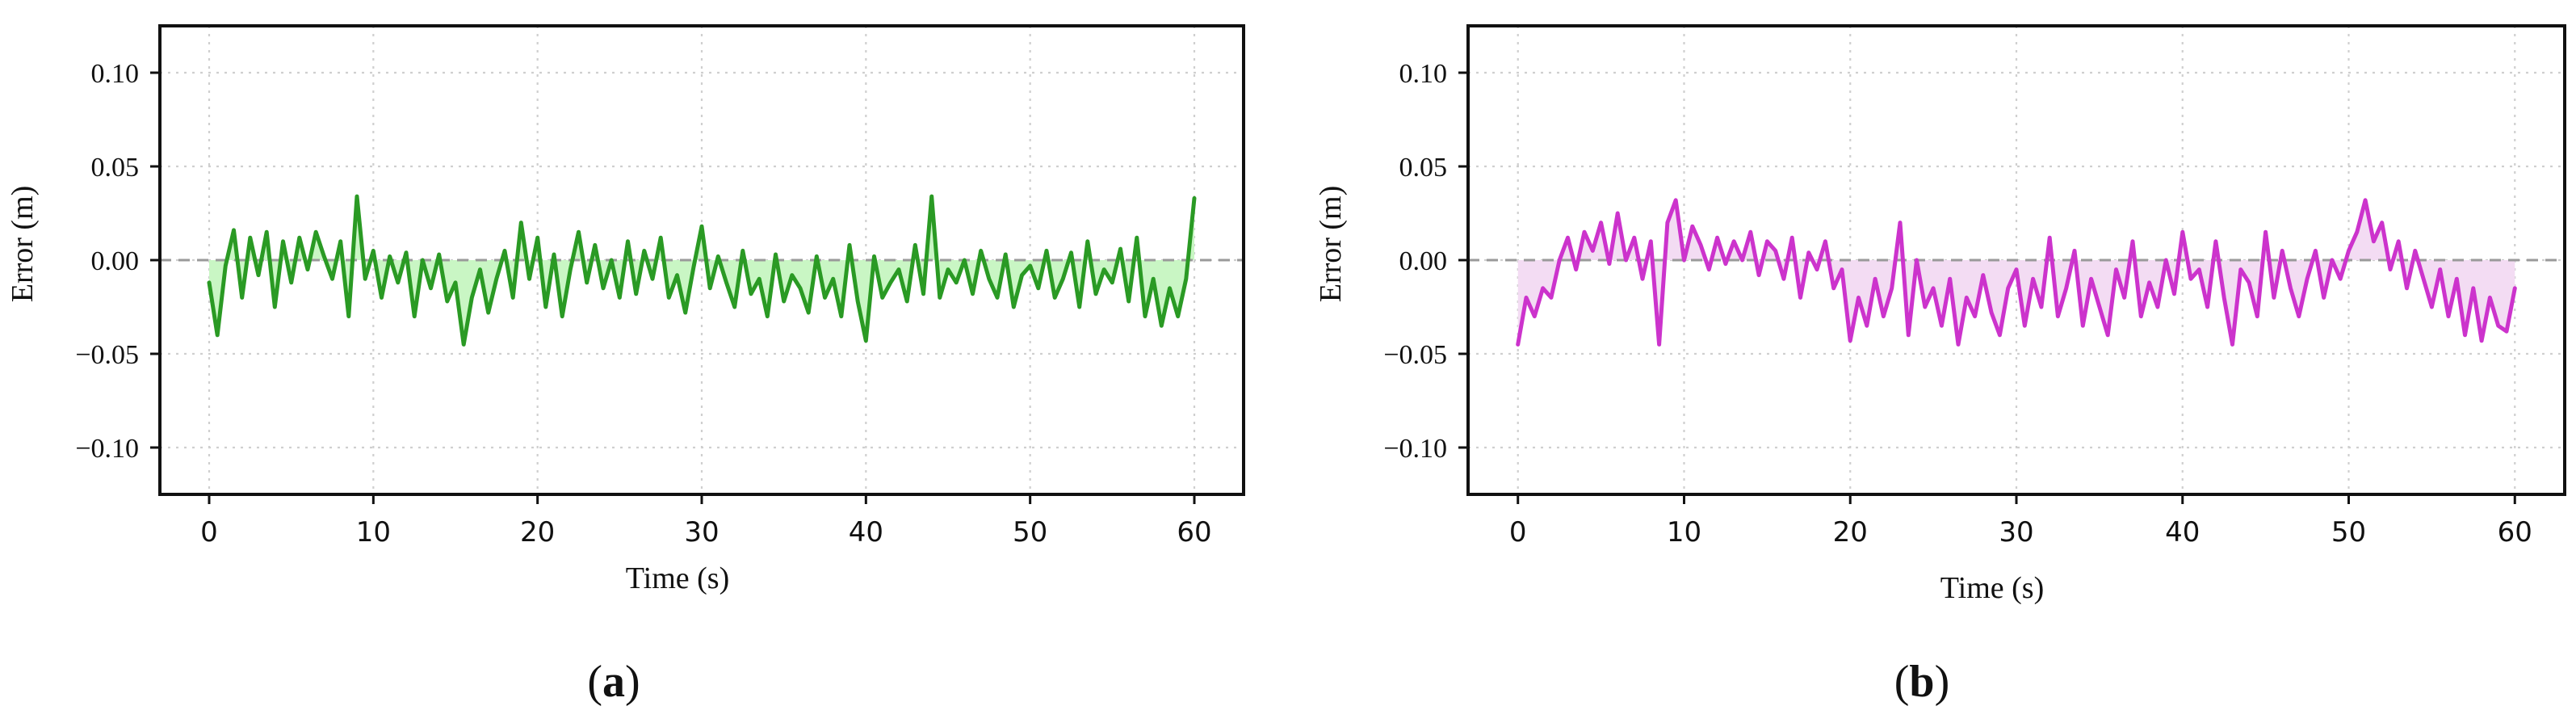 This screenshot has height=723, width=2576. I want to click on panel-label: (a), so click(613, 682).